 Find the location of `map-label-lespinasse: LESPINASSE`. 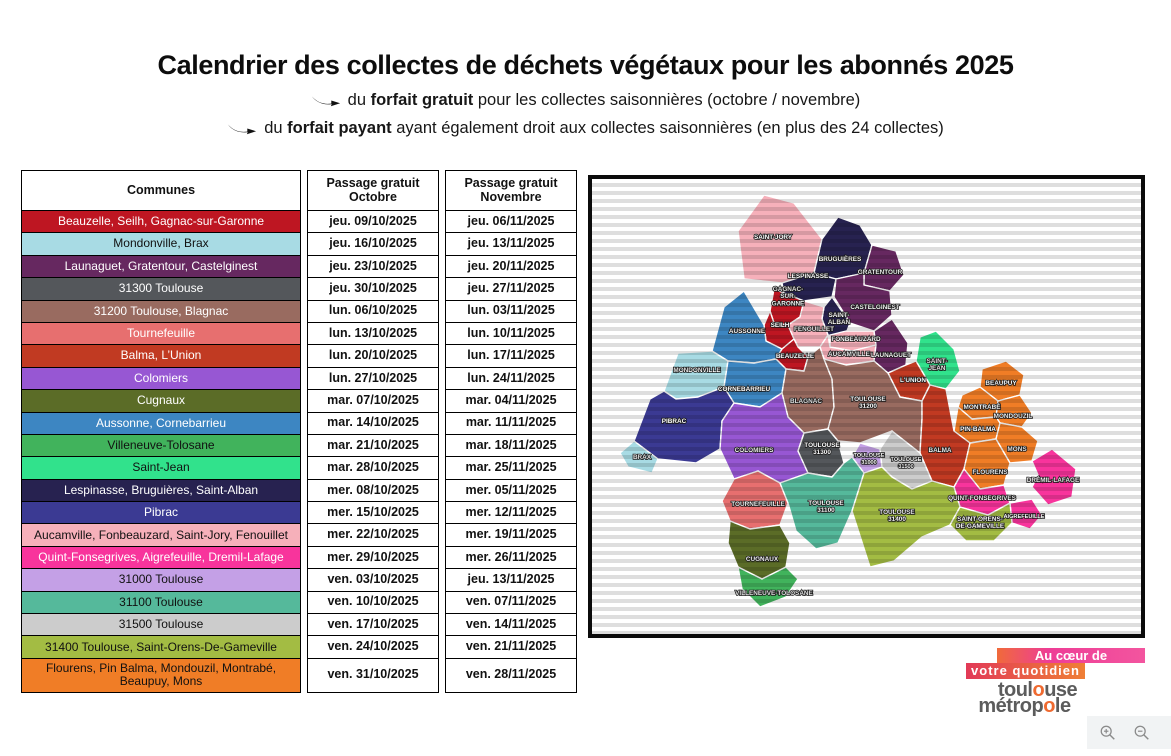

map-label-lespinasse: LESPINASSE is located at coordinates (808, 276).